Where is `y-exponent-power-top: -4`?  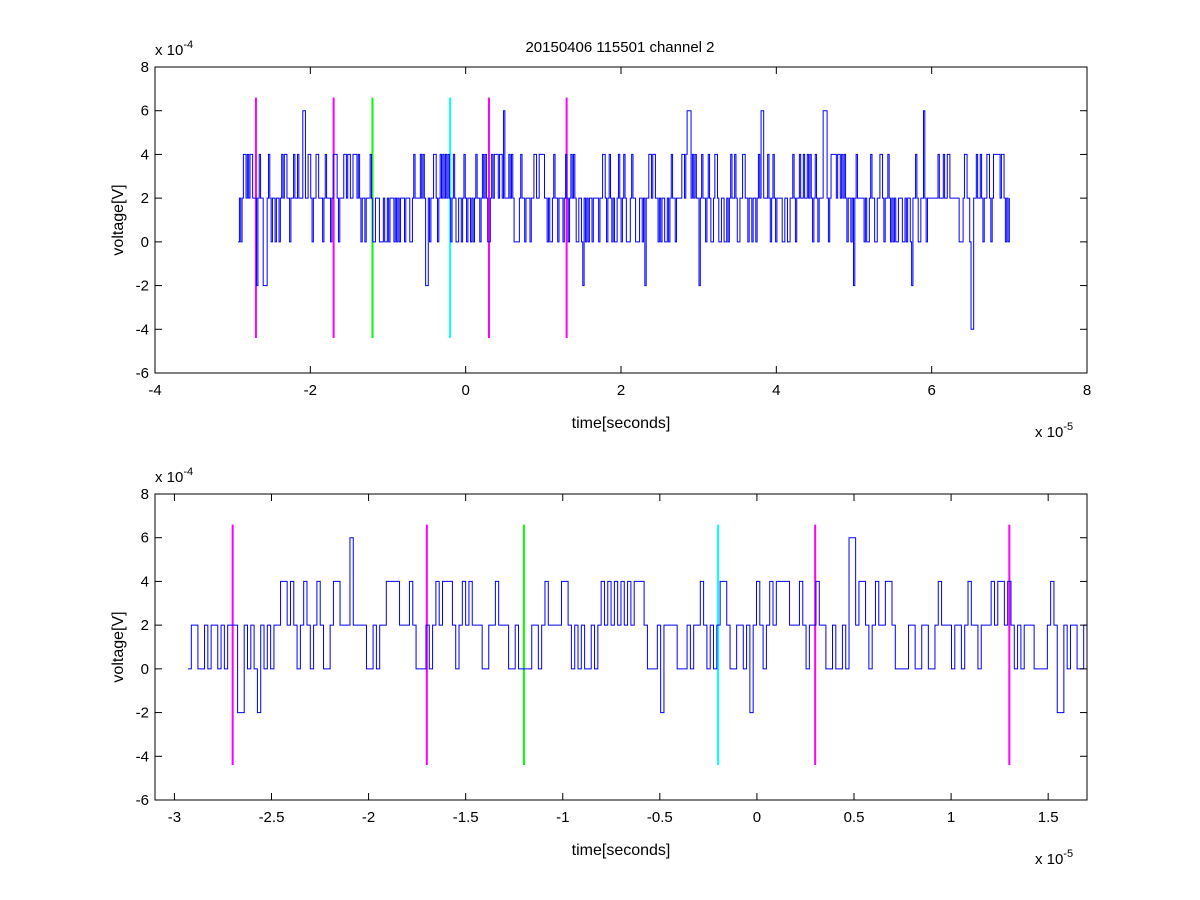
y-exponent-power-top: -4 is located at coordinates (188, 45).